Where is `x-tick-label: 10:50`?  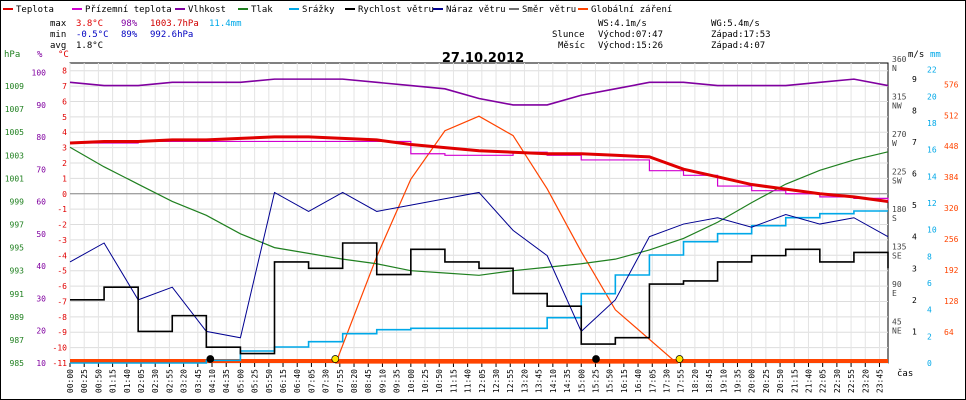 x-tick-label: 10:50 is located at coordinates (439, 381).